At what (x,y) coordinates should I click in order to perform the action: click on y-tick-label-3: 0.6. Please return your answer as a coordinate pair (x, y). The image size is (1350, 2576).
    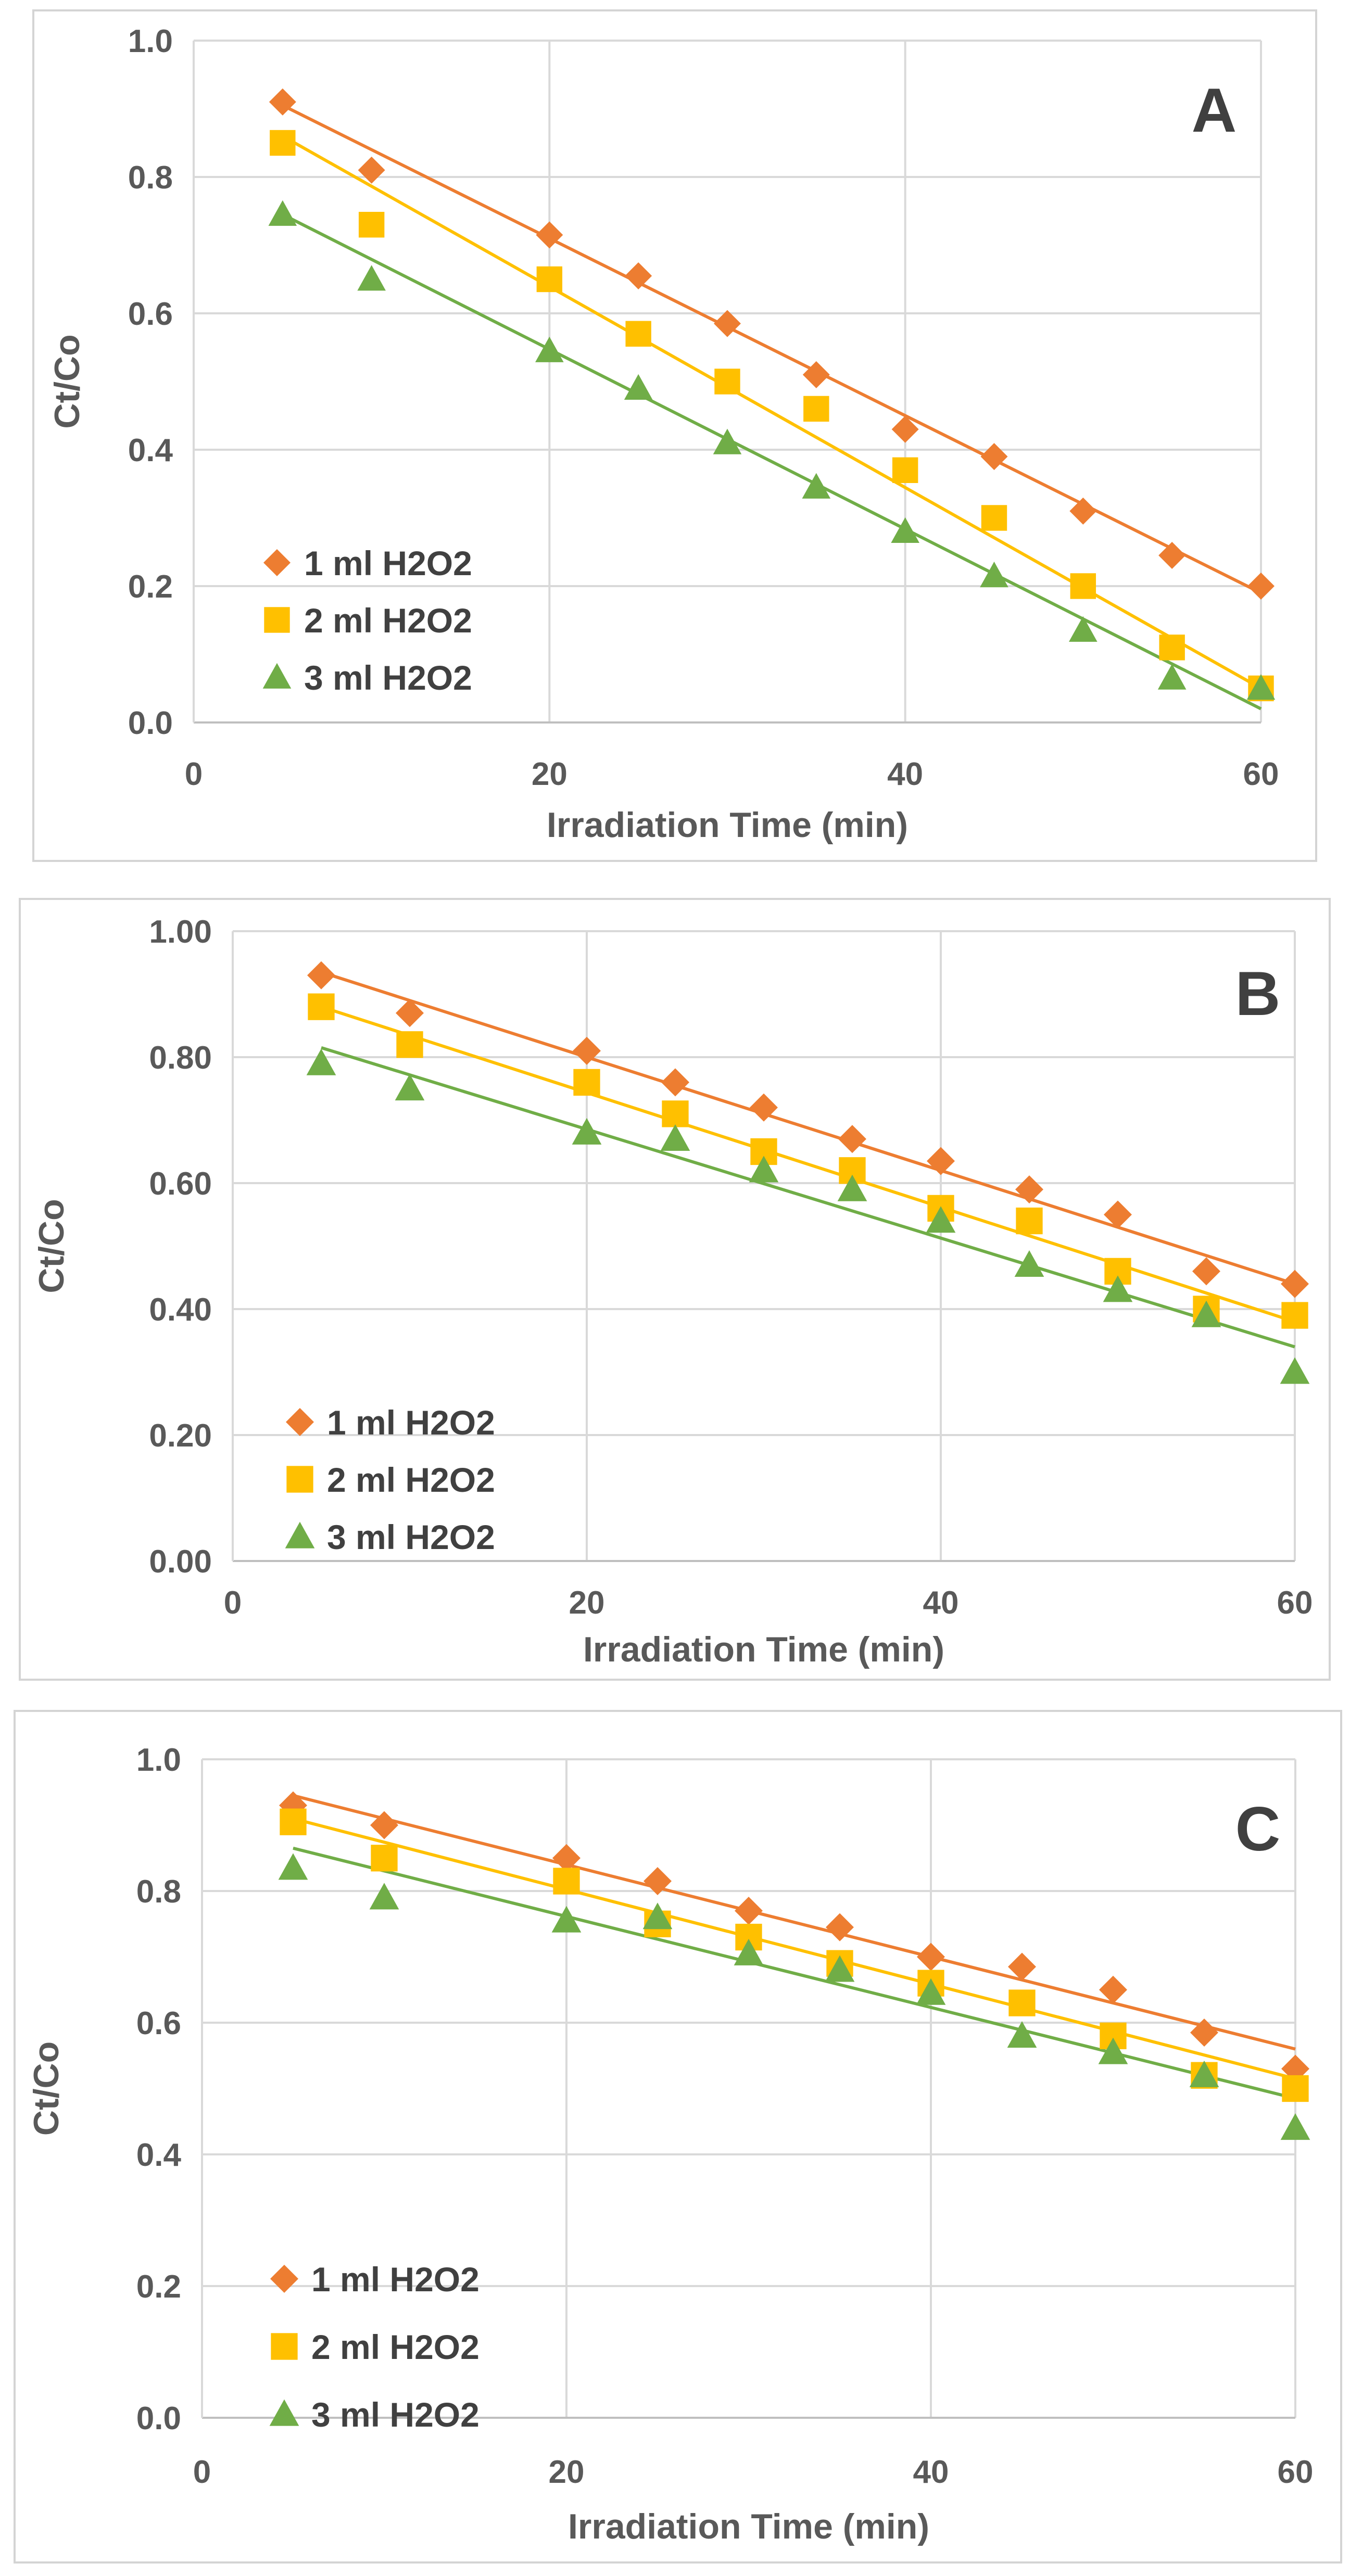
    Looking at the image, I should click on (150, 314).